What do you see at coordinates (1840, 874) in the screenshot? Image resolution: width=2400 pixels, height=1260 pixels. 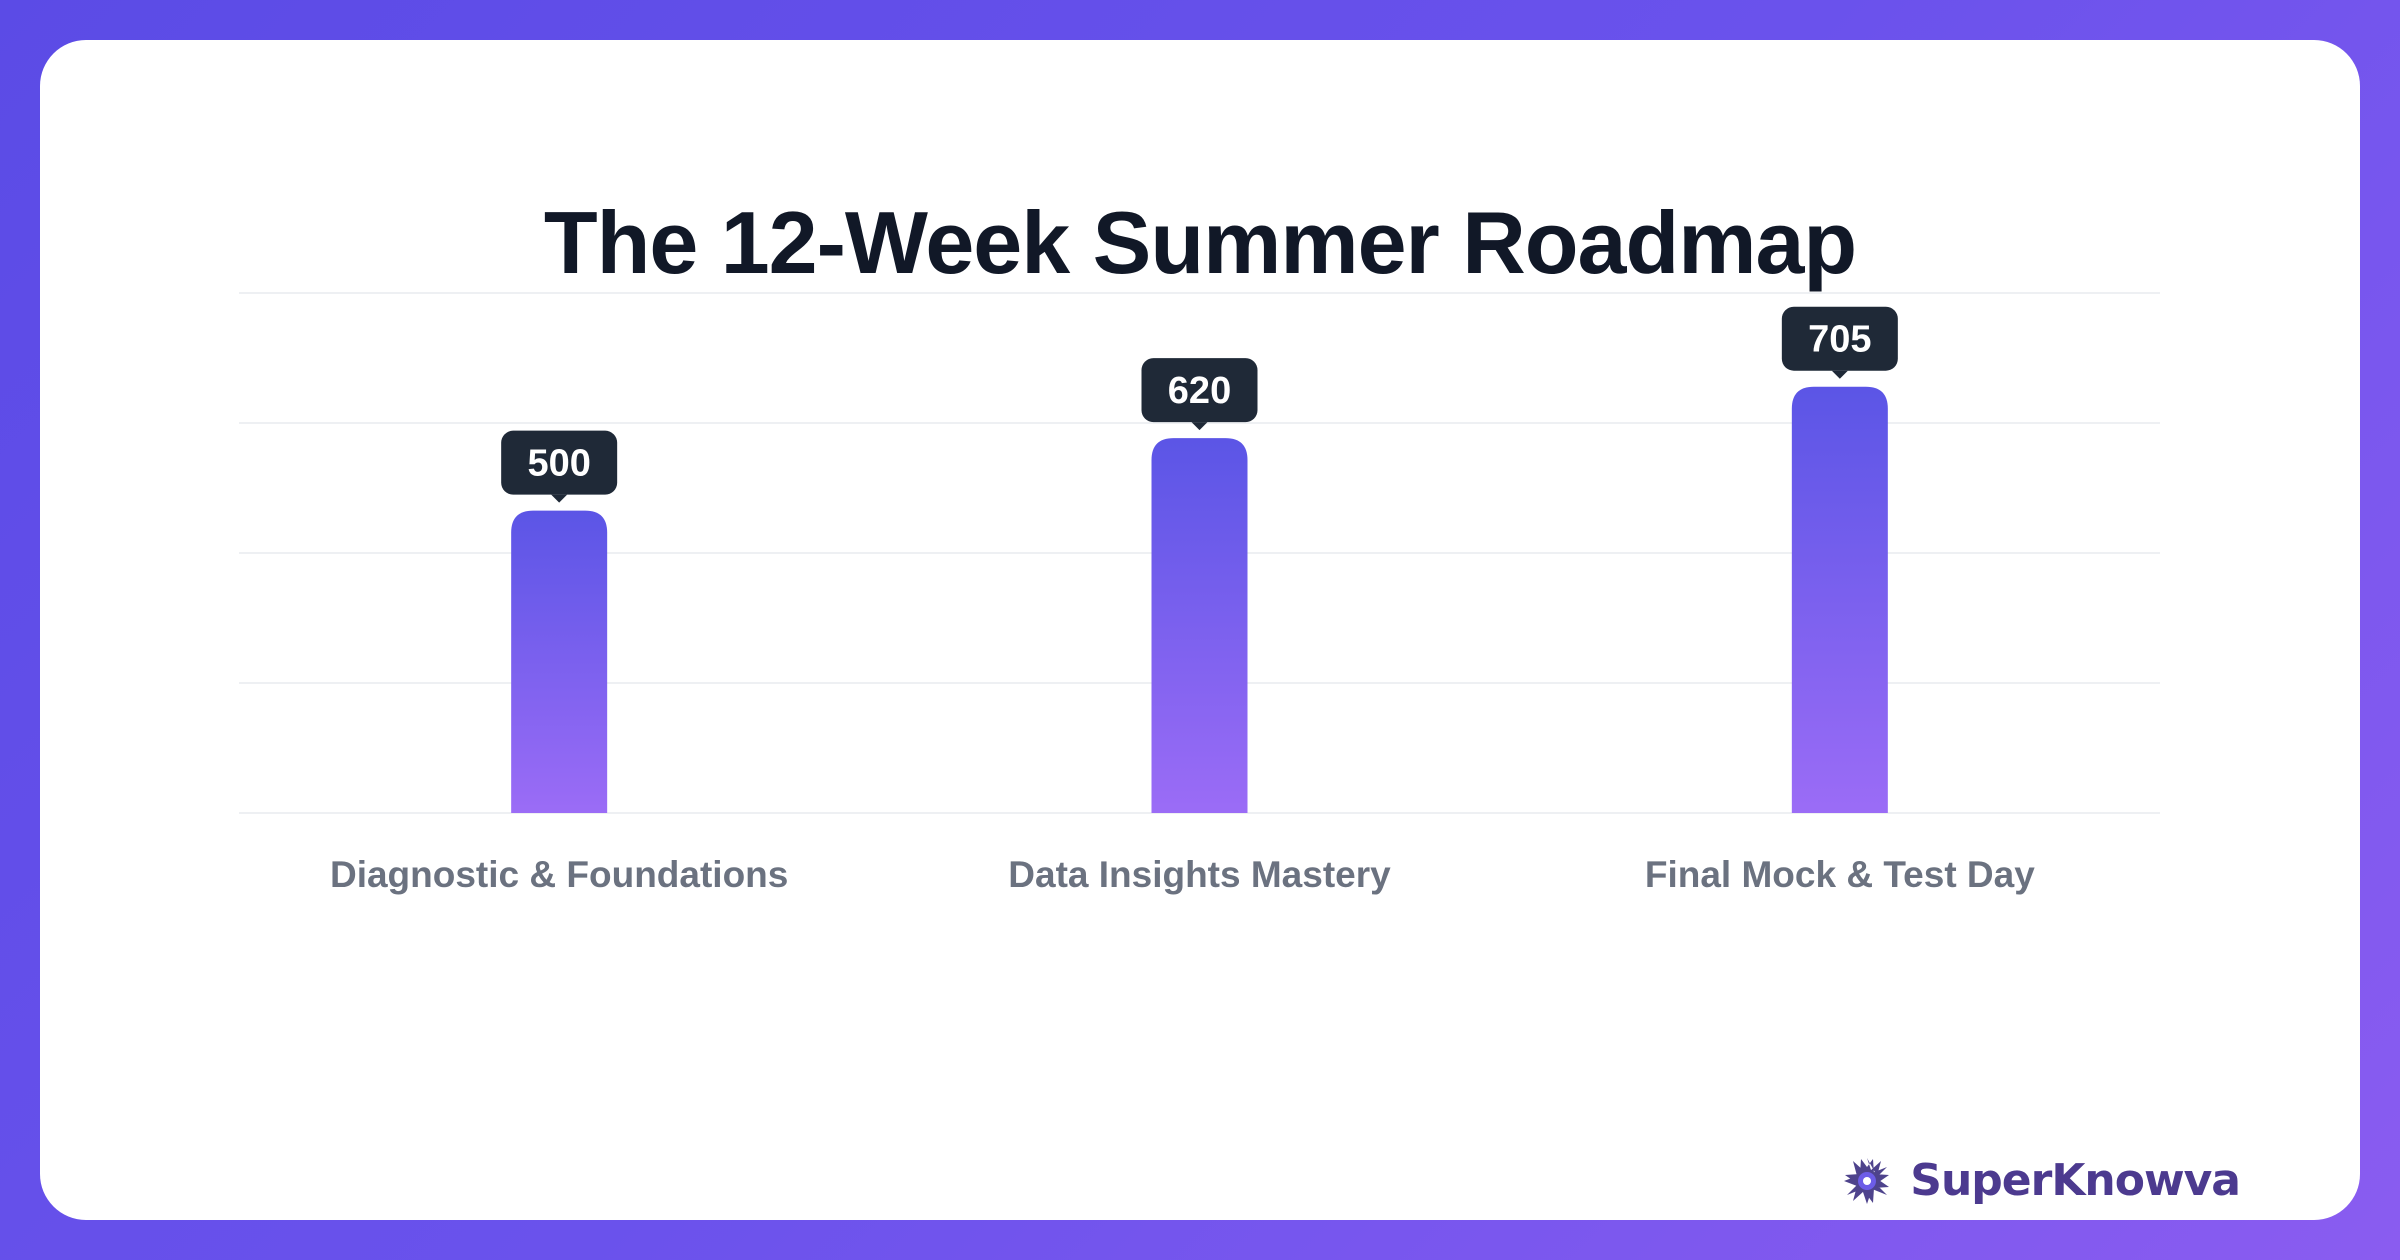 I see `category-label: Final Mock & Test Day` at bounding box center [1840, 874].